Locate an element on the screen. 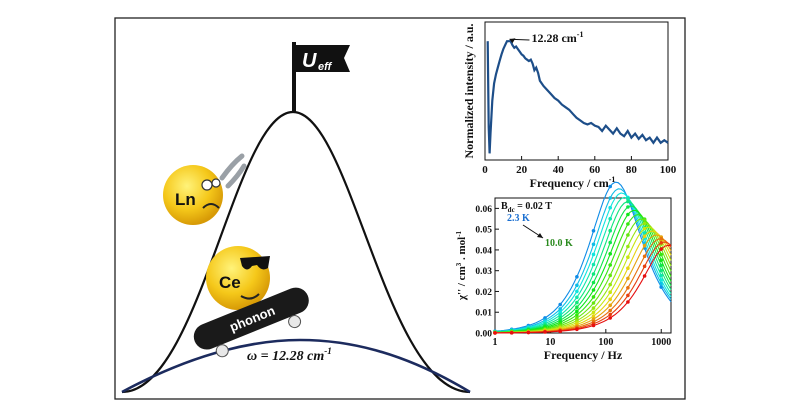 This screenshot has height=419, width=800. field-label-value: = 0.02 T is located at coordinates (534, 206).